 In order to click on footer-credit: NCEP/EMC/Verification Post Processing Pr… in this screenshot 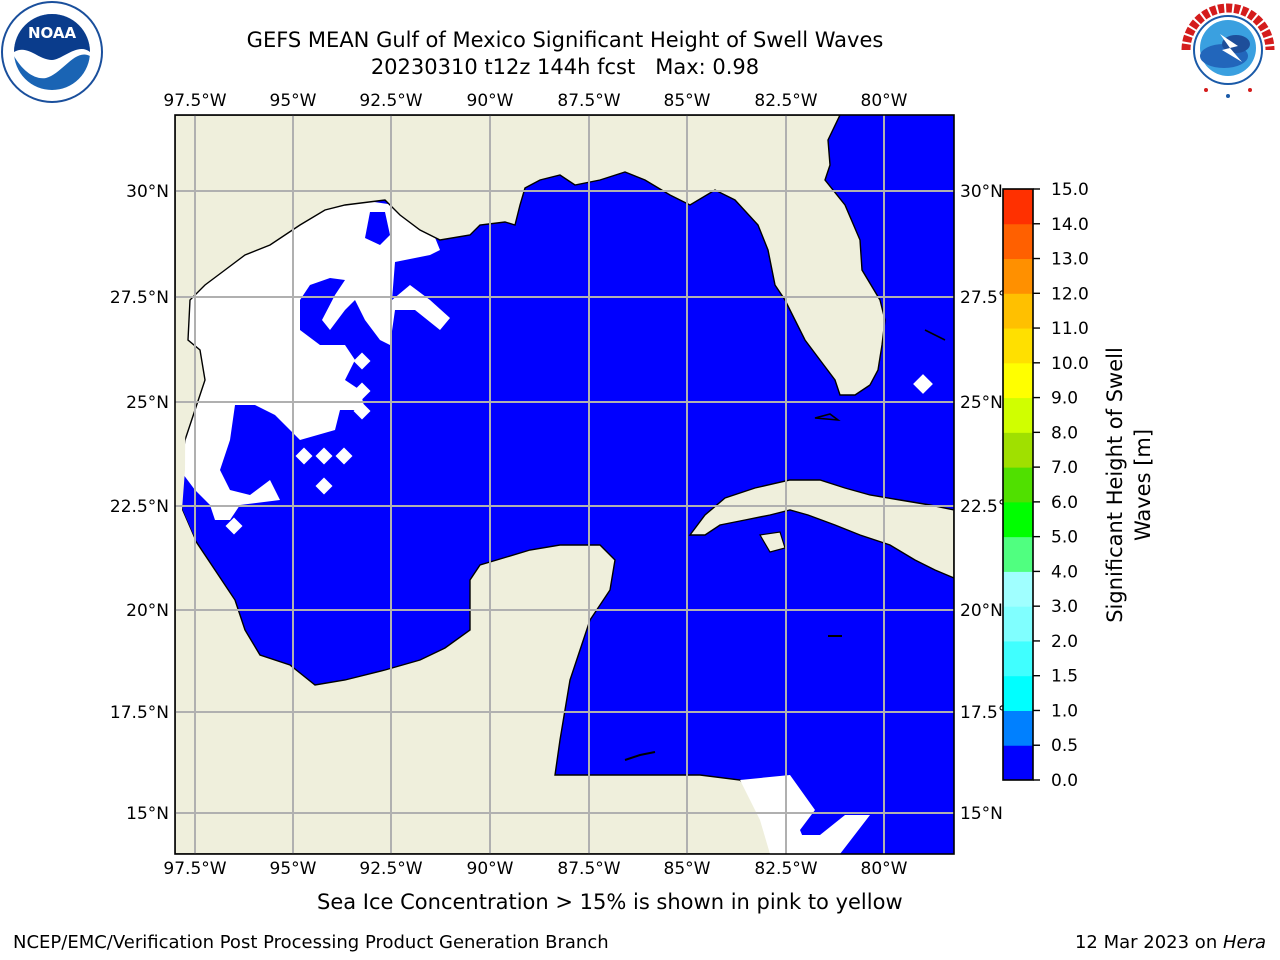, I will do `click(311, 942)`.